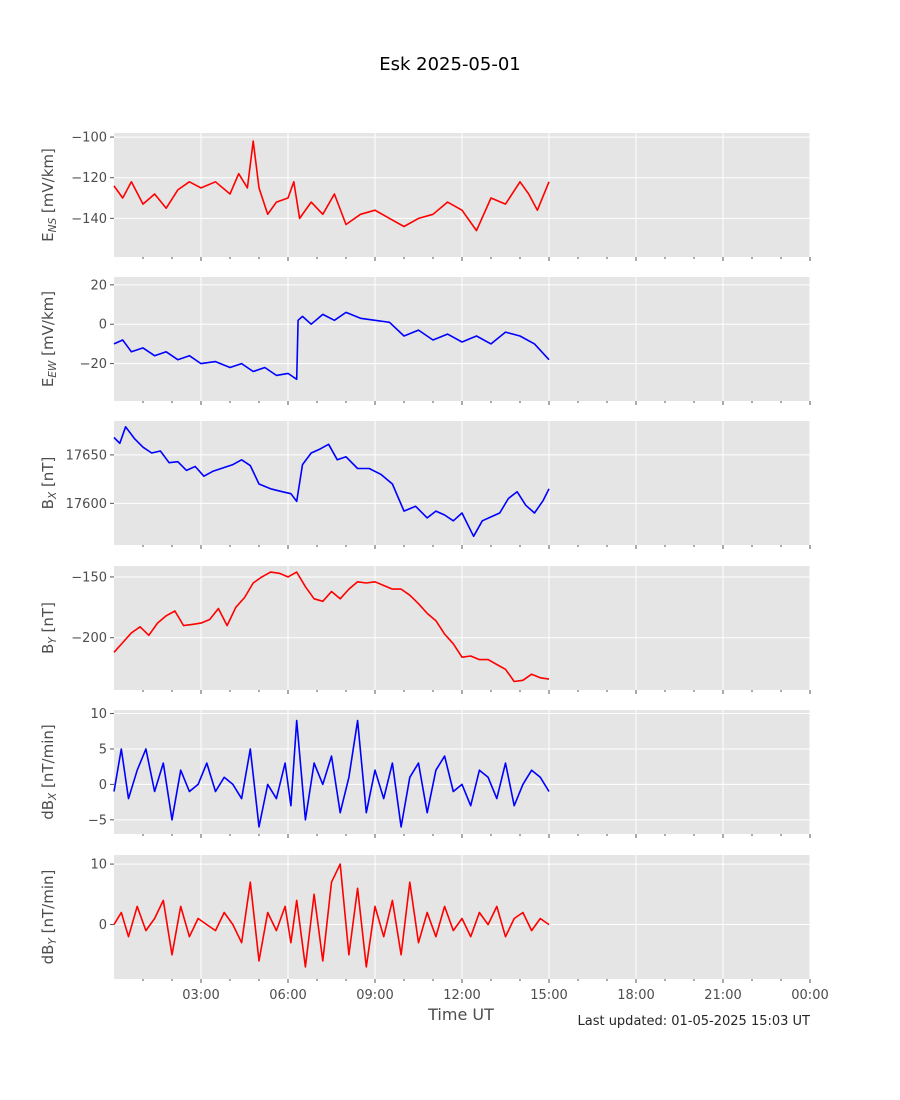 This screenshot has width=900, height=1100. What do you see at coordinates (460, 1014) in the screenshot?
I see `x-axis-label: Time UT` at bounding box center [460, 1014].